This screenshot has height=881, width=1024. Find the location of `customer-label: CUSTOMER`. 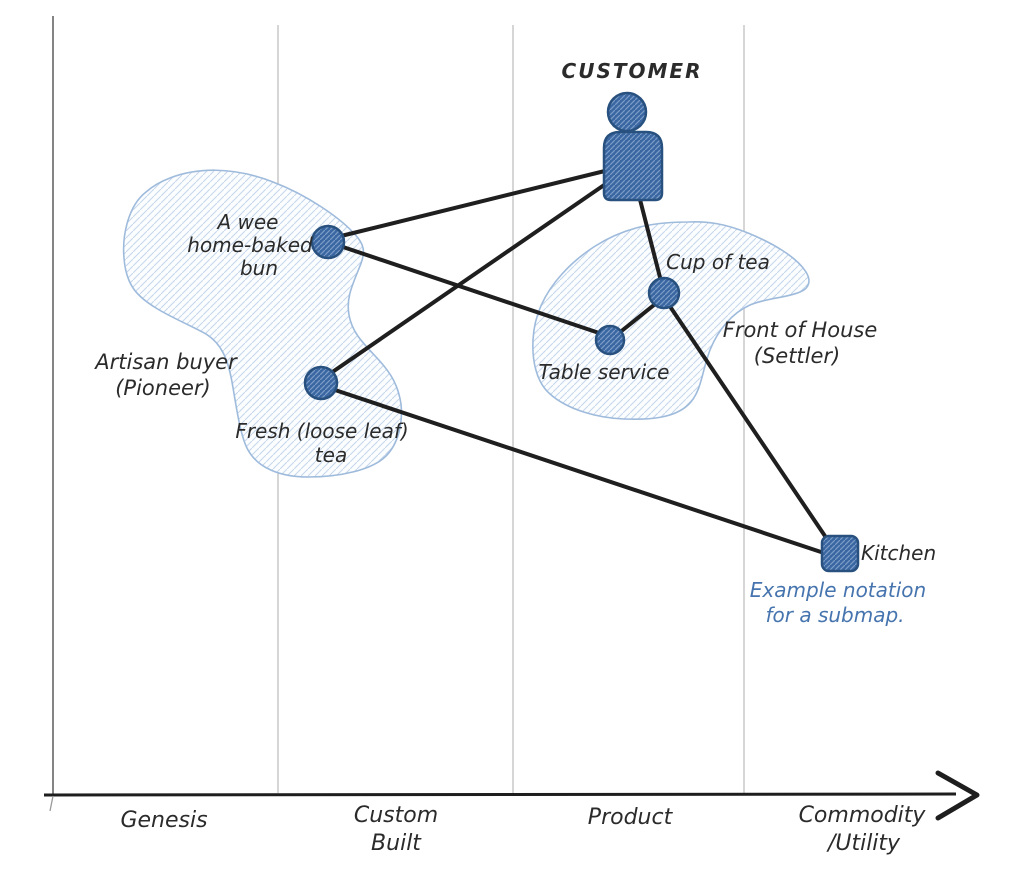

customer-label: CUSTOMER is located at coordinates (632, 71).